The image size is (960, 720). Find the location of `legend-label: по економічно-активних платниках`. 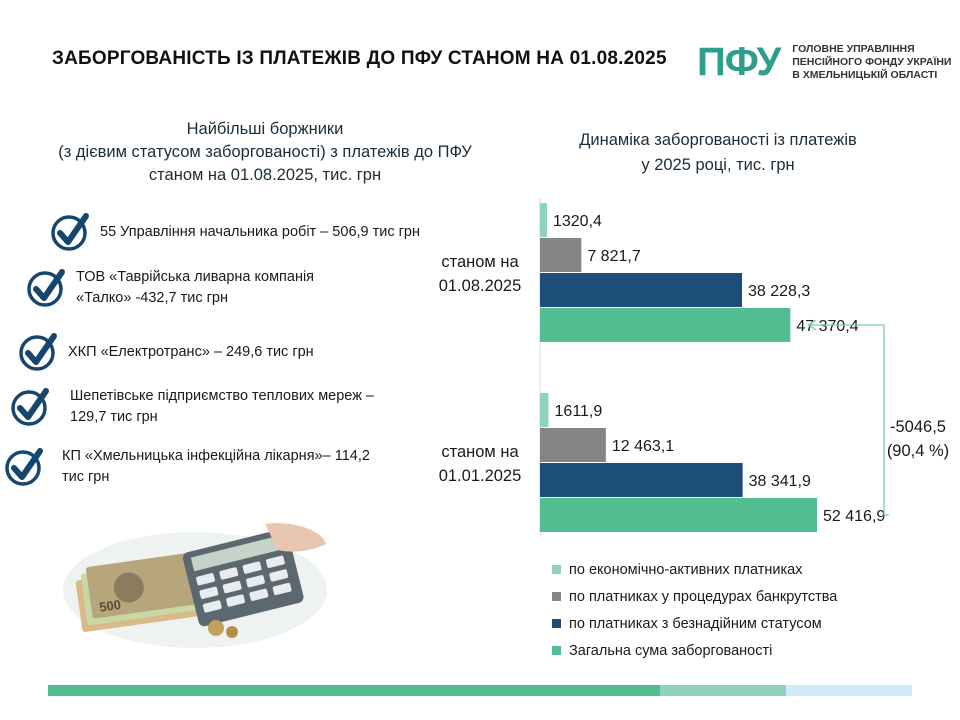

legend-label: по економічно-активних платниках is located at coordinates (686, 569).